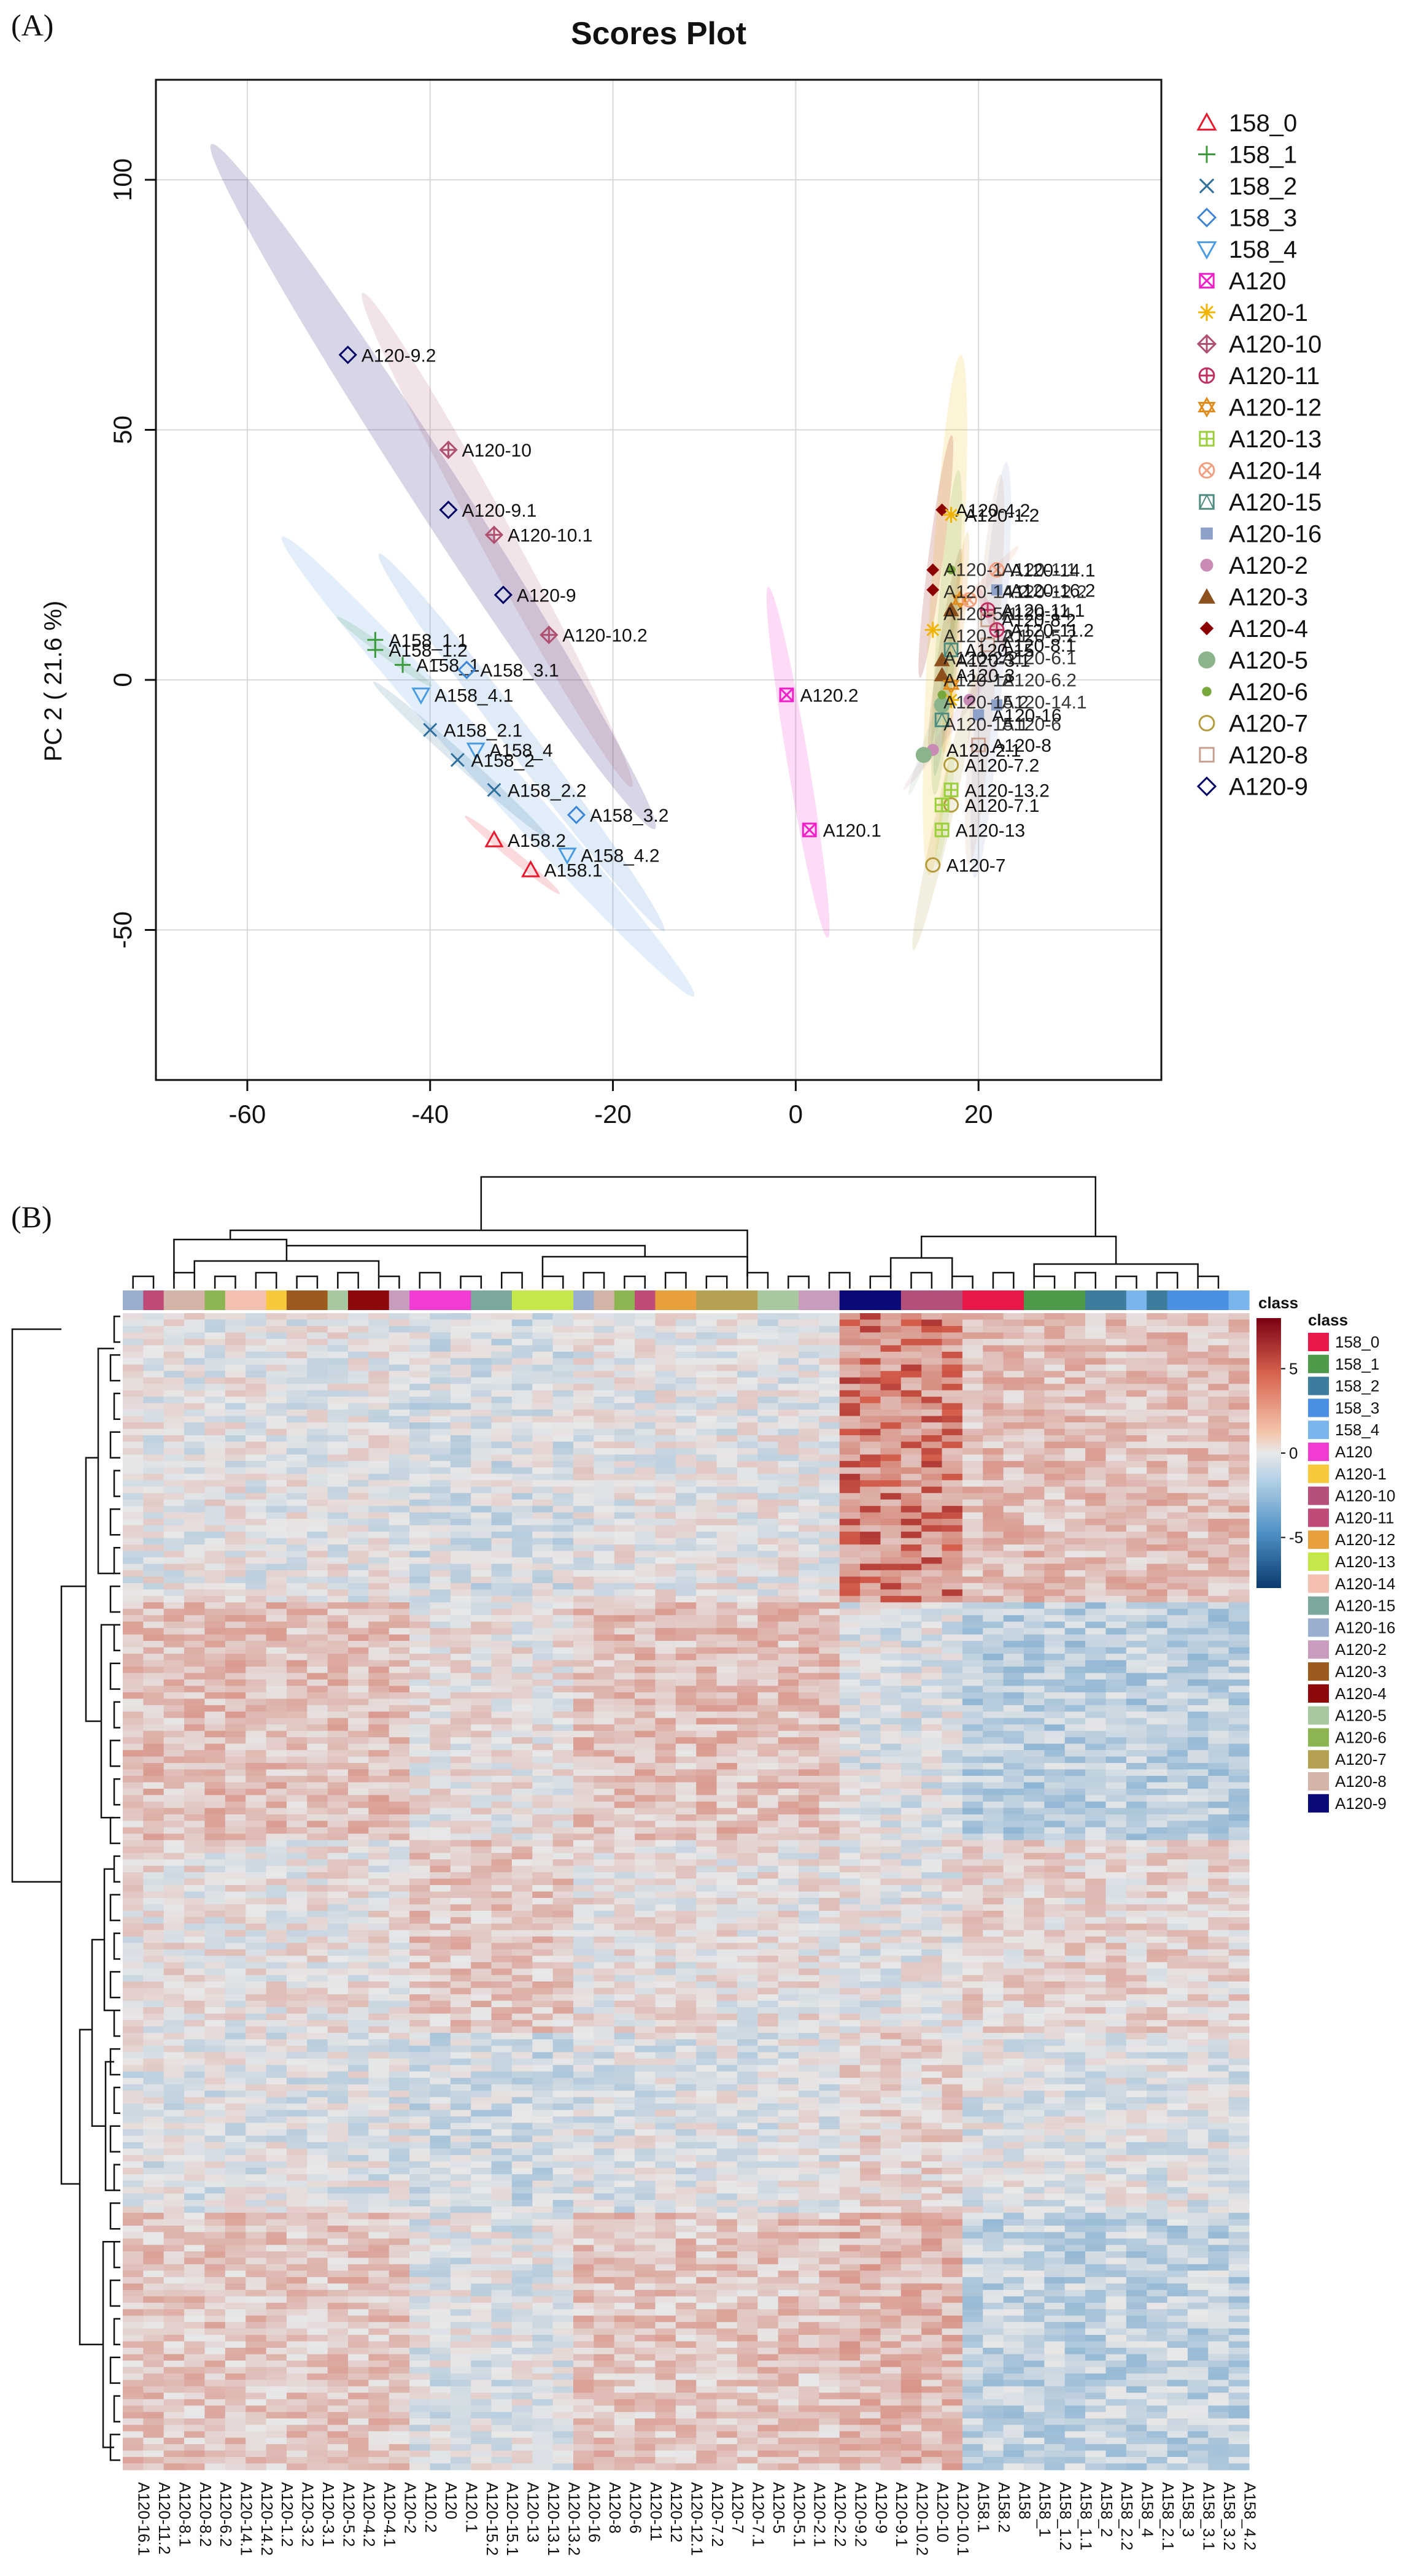 The height and width of the screenshot is (2576, 1413). I want to click on point-label: A158_3.1, so click(519, 671).